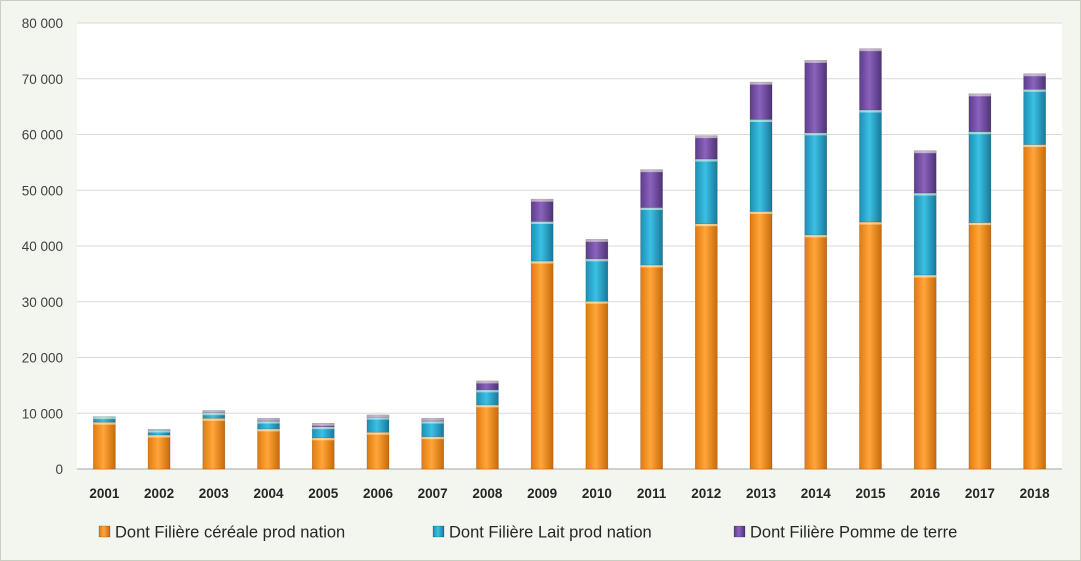  Describe the element at coordinates (597, 493) in the screenshot. I see `x-tick-label: 2010` at that location.